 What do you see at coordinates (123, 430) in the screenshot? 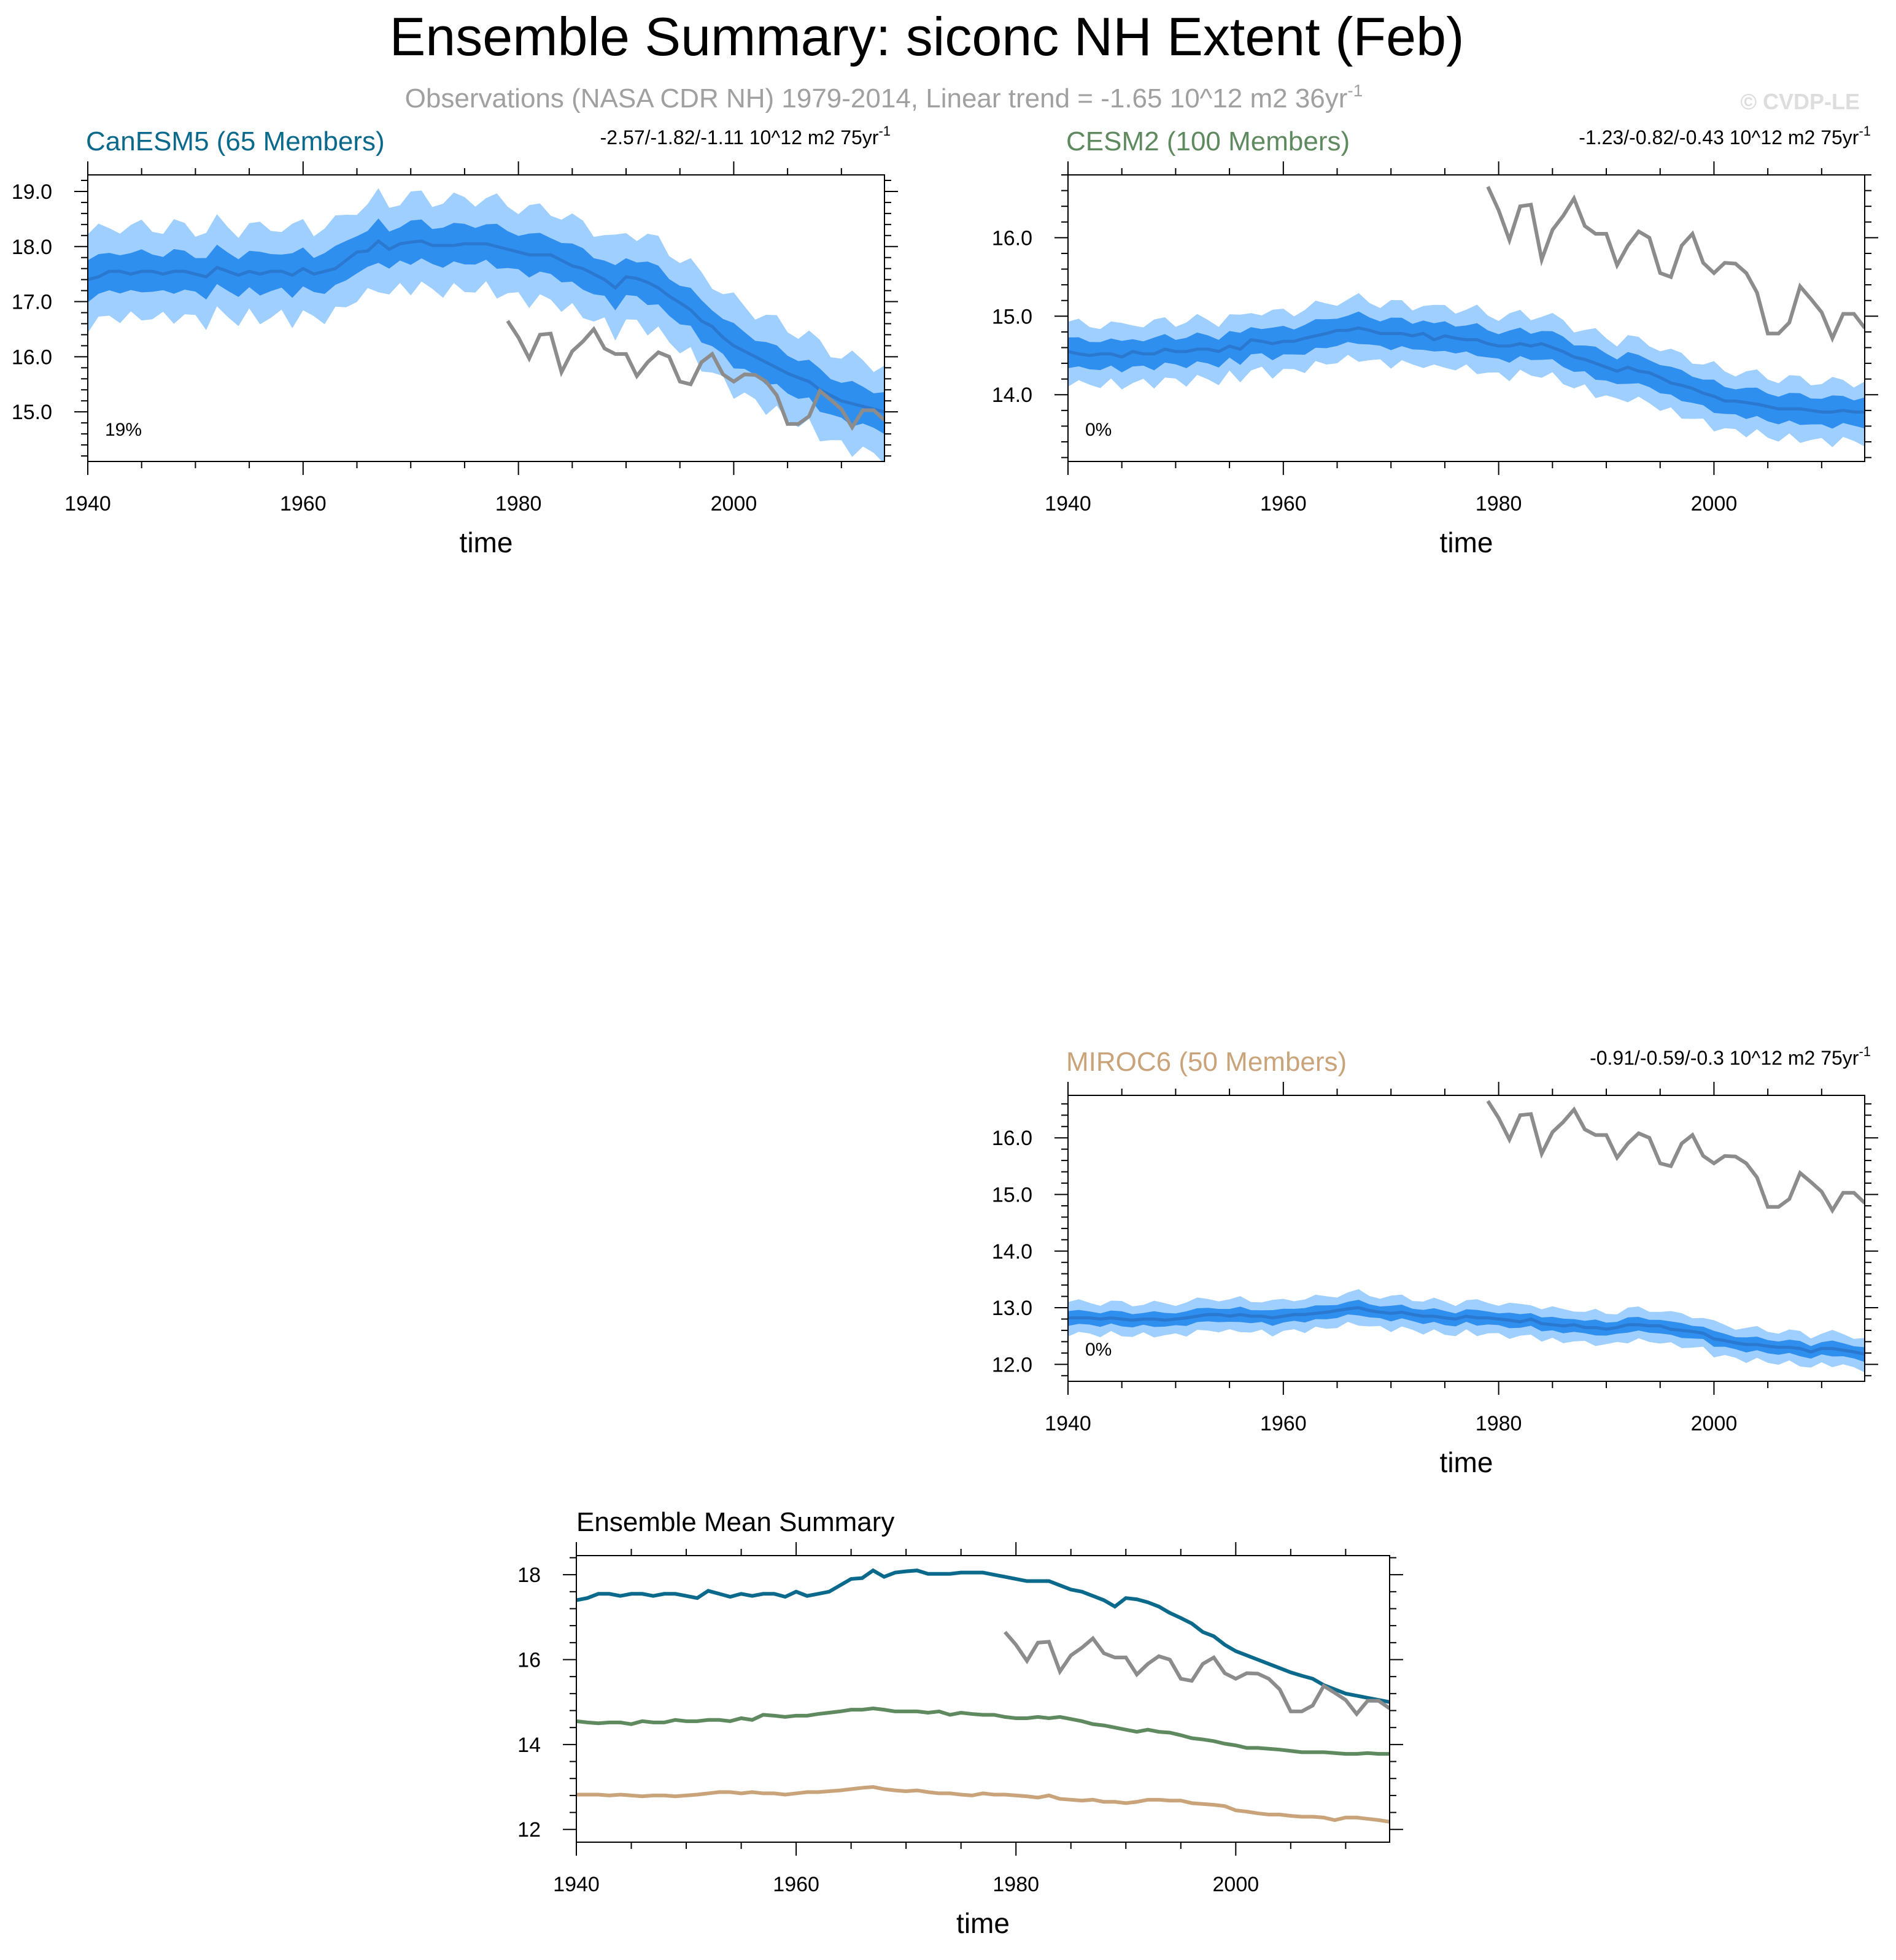
I see `percent-label-canesm5: 19%` at bounding box center [123, 430].